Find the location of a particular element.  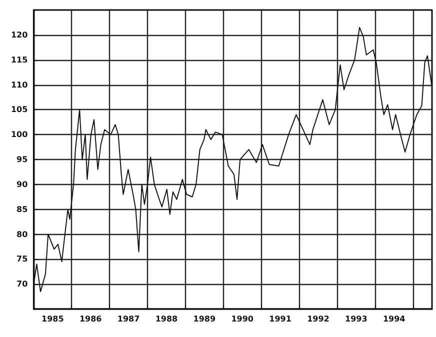

x-tick-label: 1987 is located at coordinates (128, 319).